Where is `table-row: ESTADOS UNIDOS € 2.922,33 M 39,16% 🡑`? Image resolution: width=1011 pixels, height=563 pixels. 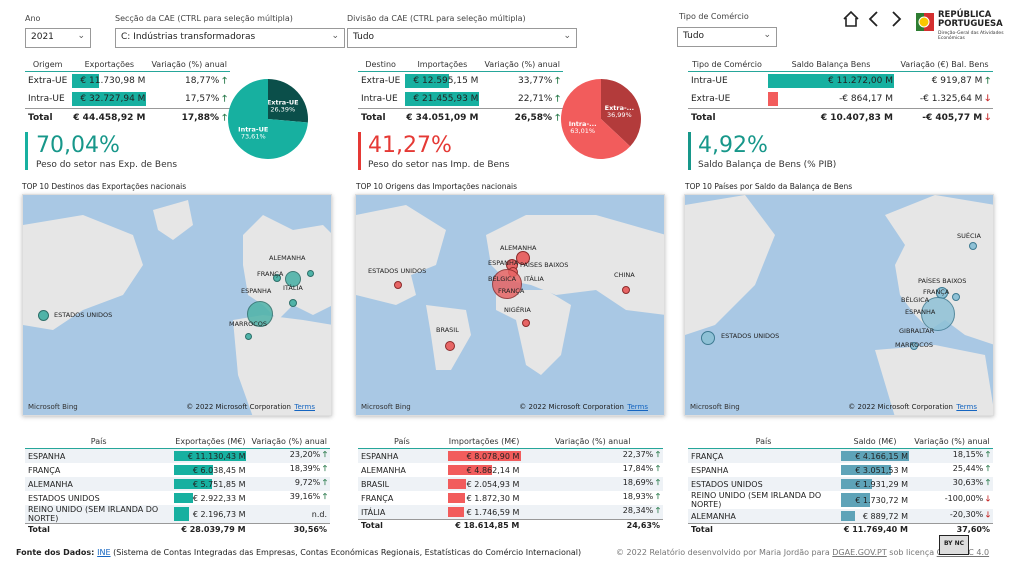
table-row: ESTADOS UNIDOS € 2.922,33 M 39,16% 🡑 is located at coordinates (177, 498).